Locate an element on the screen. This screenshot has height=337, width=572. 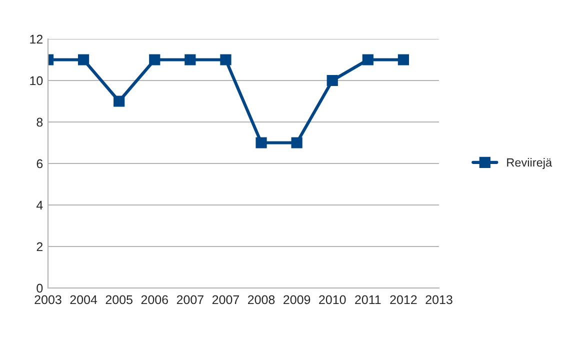
y-tick-label: 2 is located at coordinates (39, 247).